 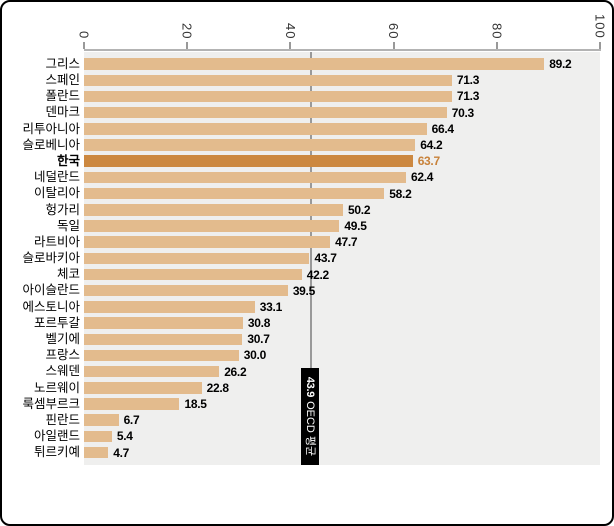 I want to click on bar-row: 프랑스 30.0, so click(x=301, y=355).